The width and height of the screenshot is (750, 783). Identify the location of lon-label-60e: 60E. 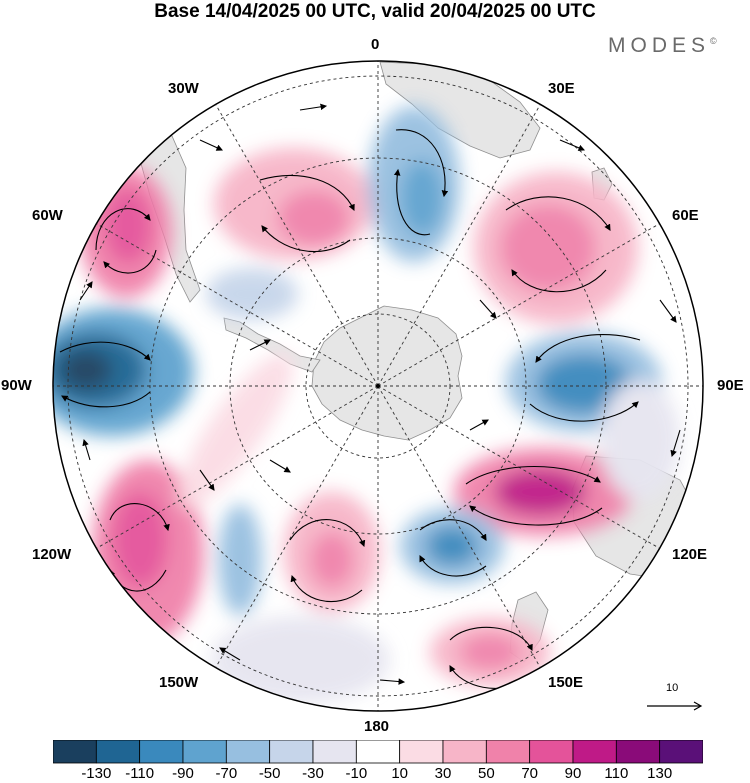
(685, 215).